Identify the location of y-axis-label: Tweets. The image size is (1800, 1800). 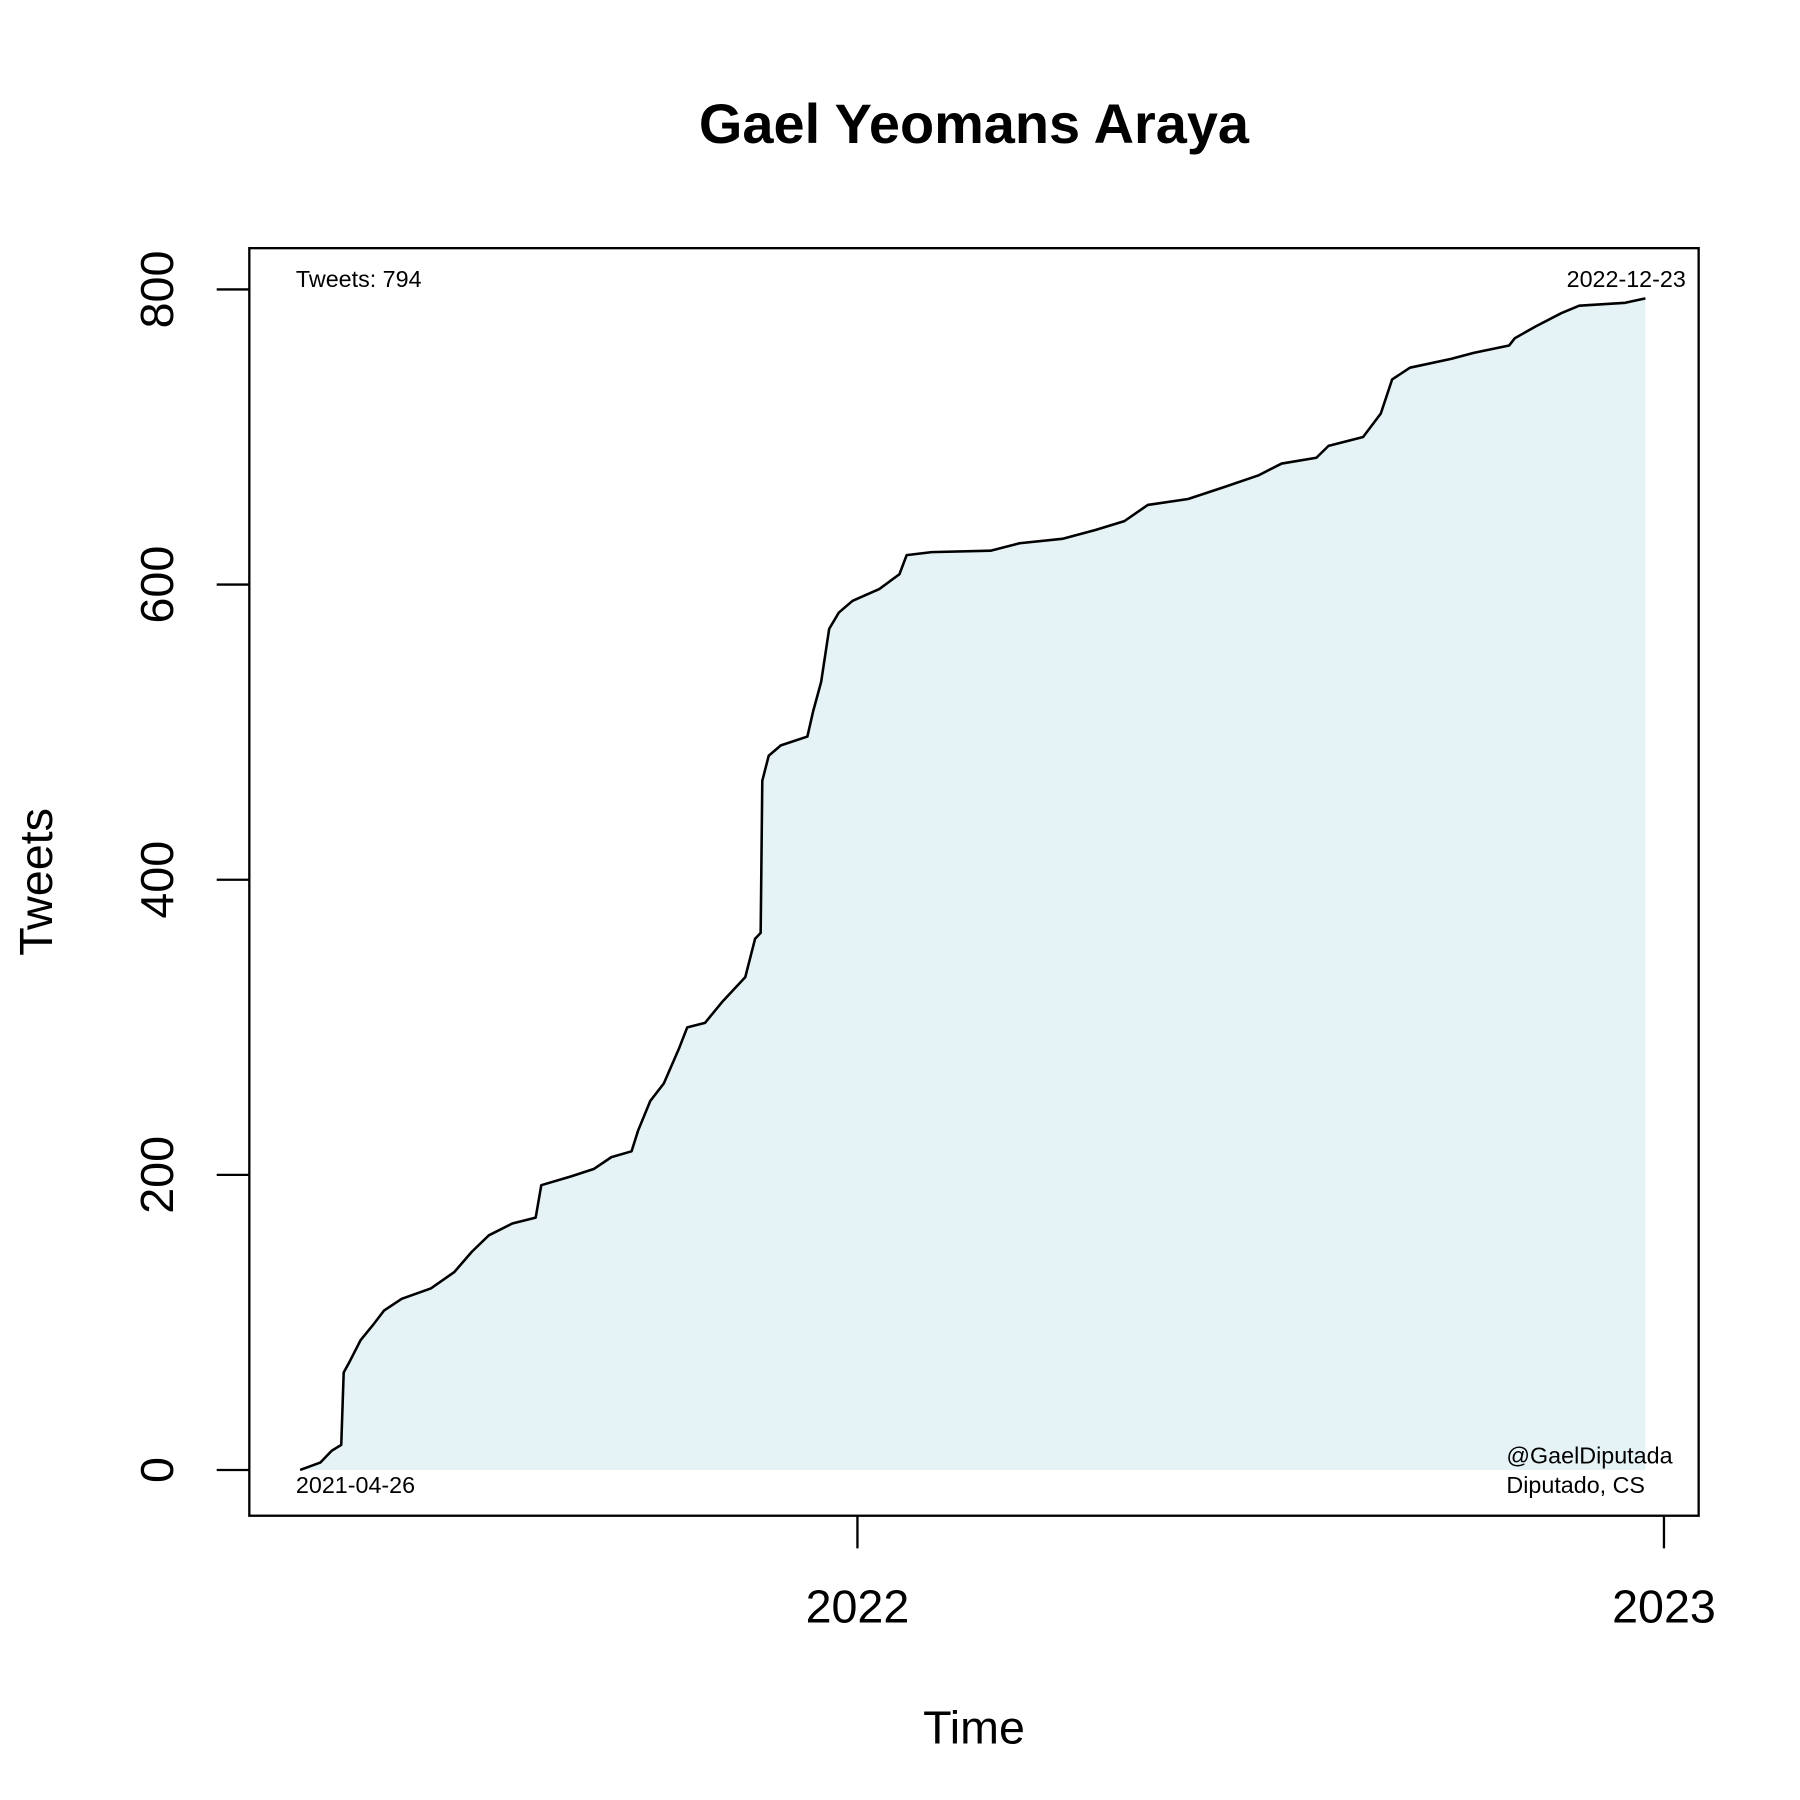
(36, 882).